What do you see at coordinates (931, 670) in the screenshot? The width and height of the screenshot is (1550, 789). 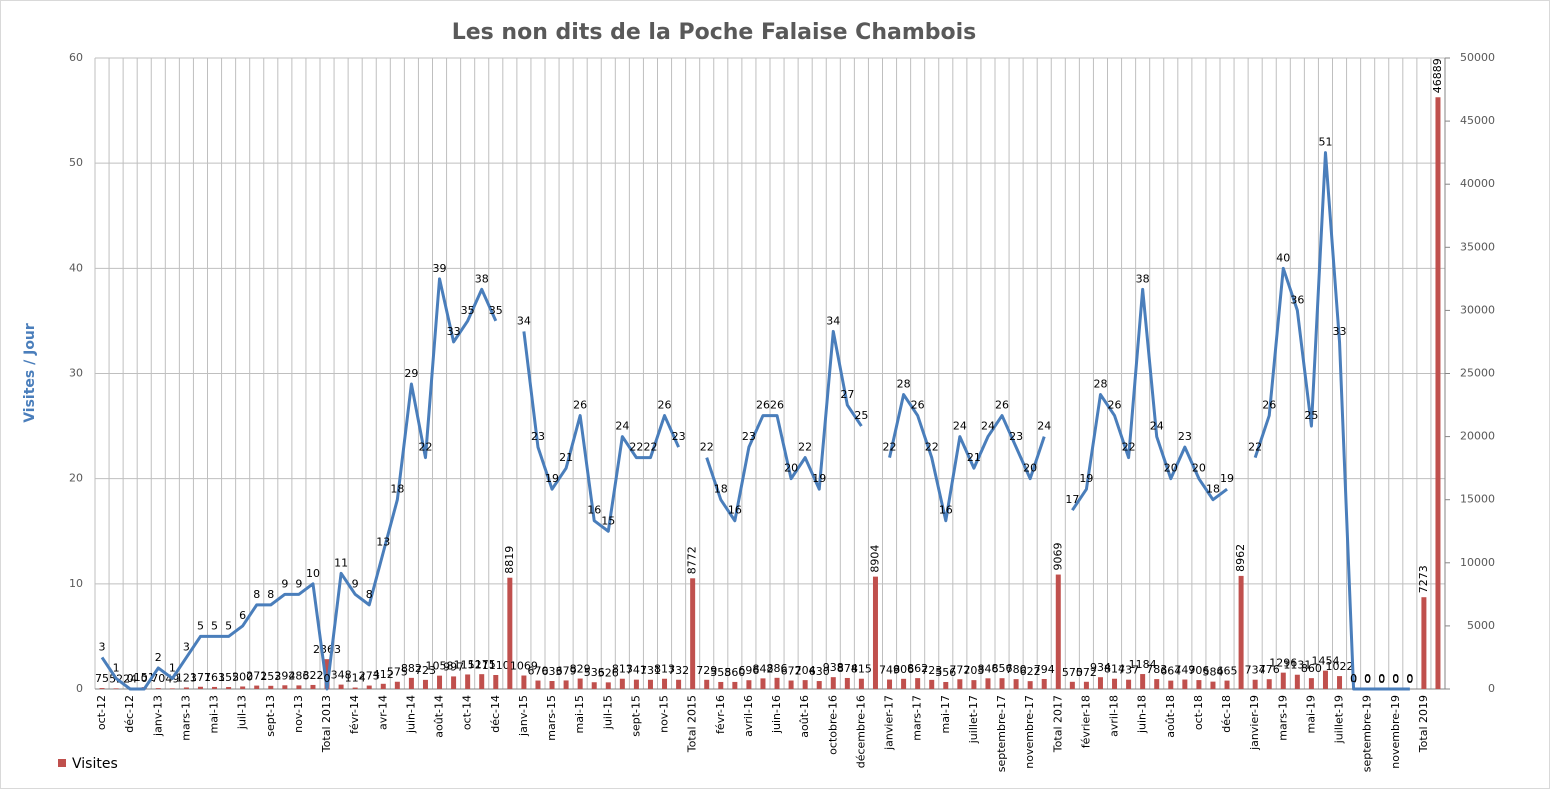 I see `bar-value-label: 723` at bounding box center [931, 670].